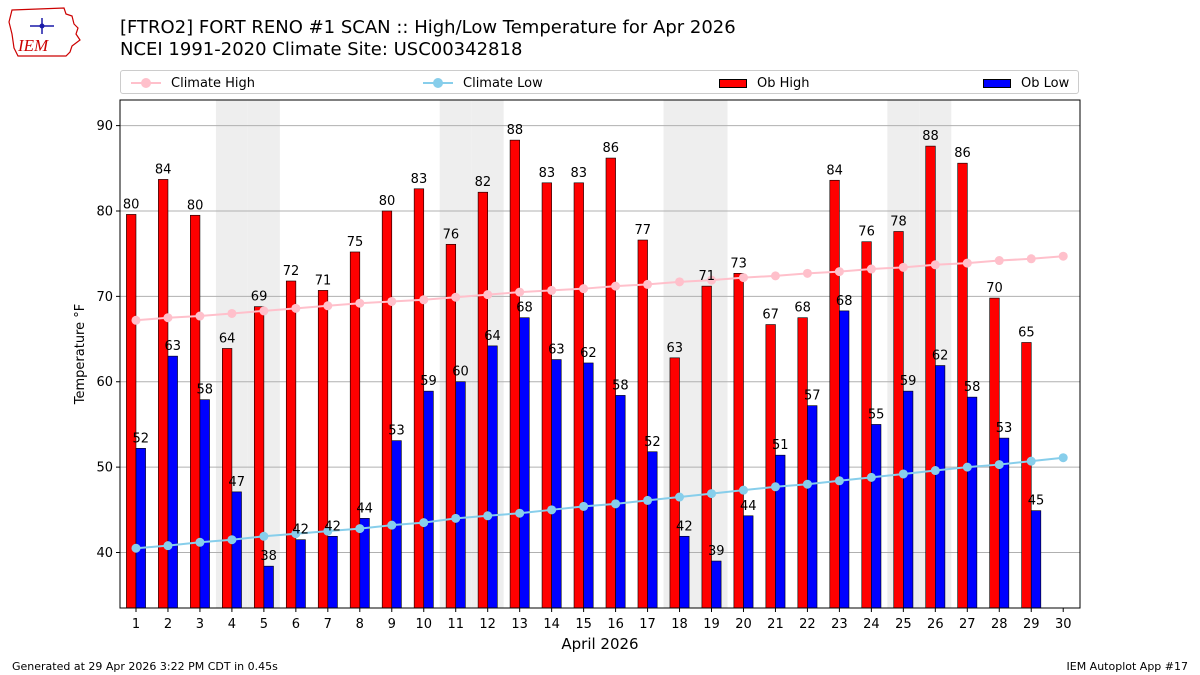  I want to click on legend-item-climate-high: Climate High, so click(193, 83).